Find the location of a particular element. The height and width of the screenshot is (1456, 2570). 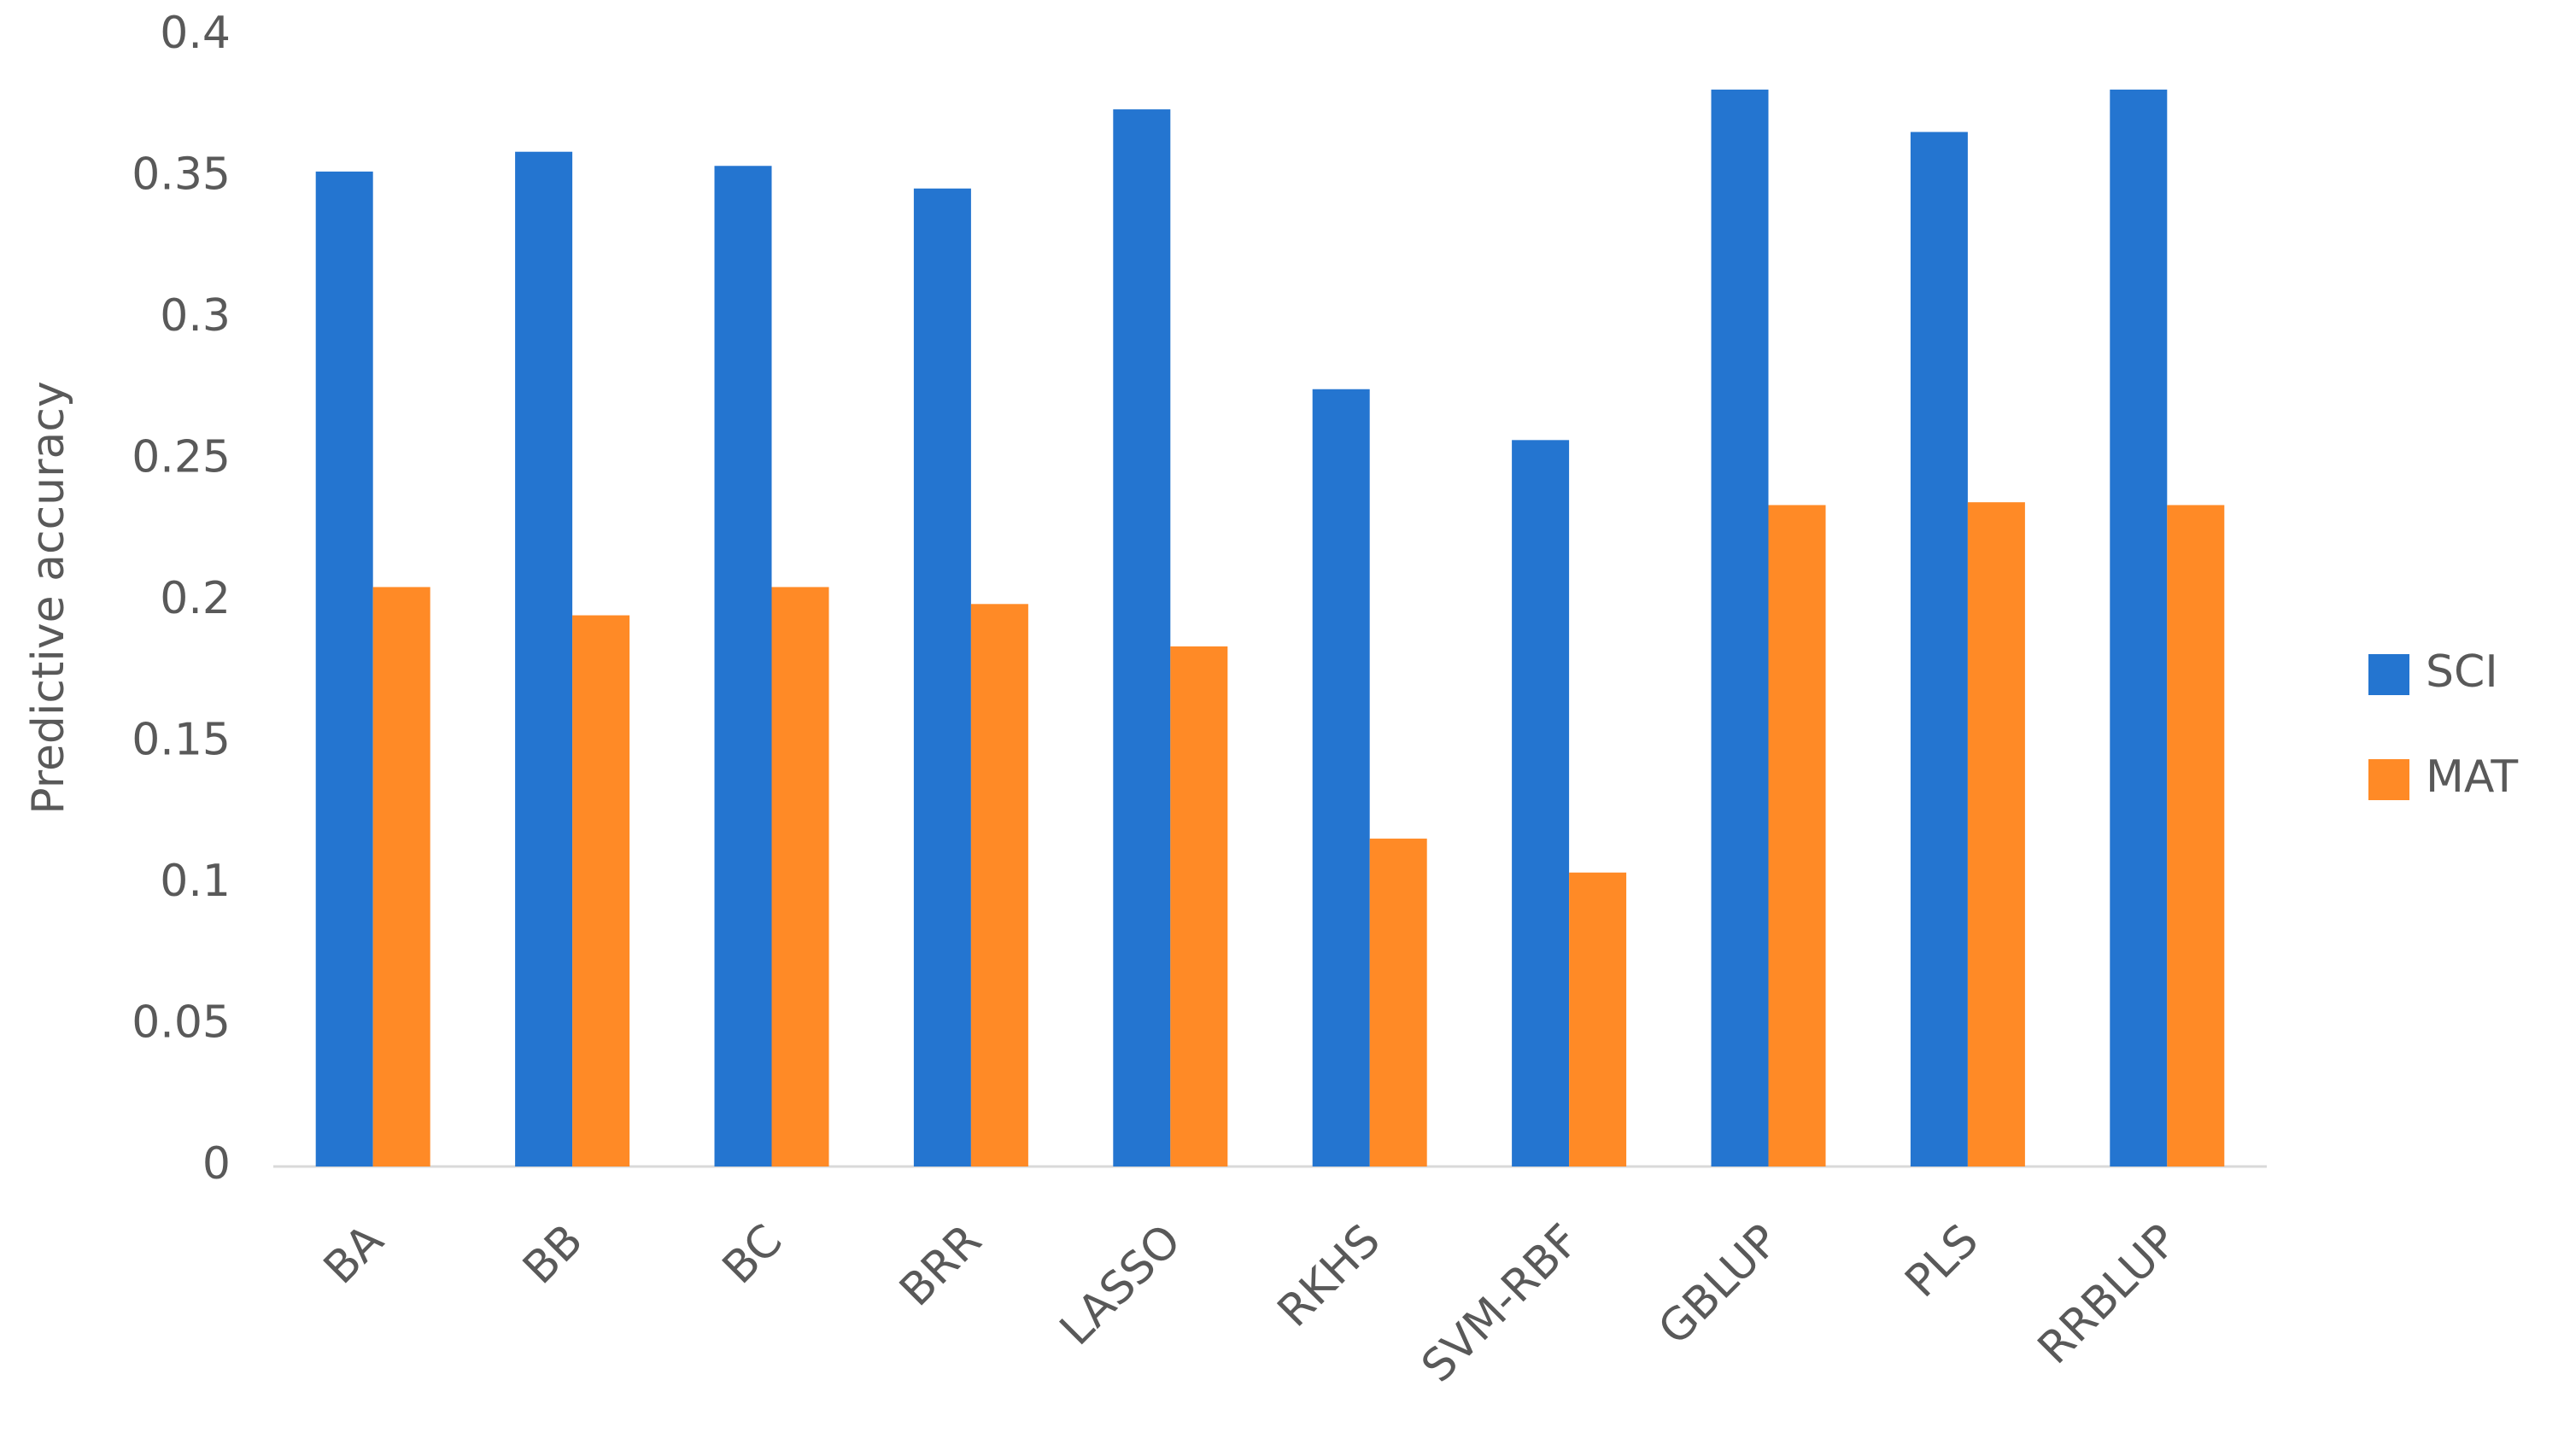

y-axis-label: Predictive accuracy is located at coordinates (48, 598).